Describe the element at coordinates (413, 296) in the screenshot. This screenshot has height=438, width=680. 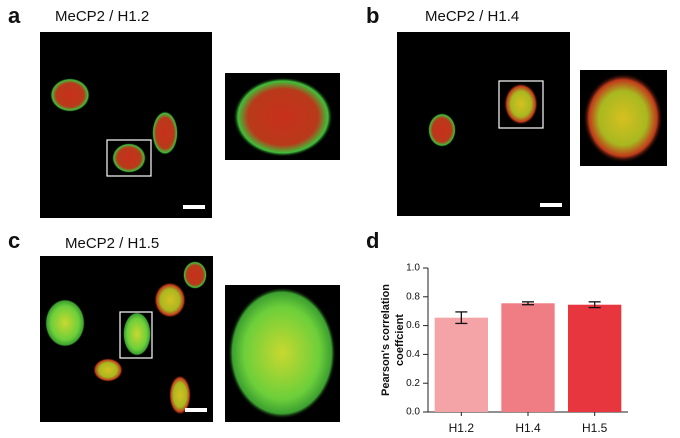
I see `y-tick-label: 0.8` at that location.